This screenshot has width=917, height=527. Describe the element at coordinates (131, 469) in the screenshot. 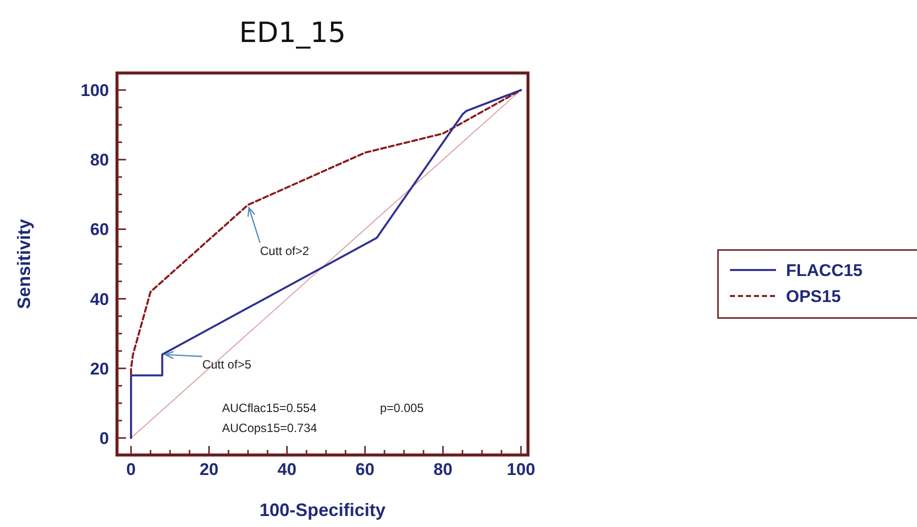

I see `x-tick-label: 0` at that location.